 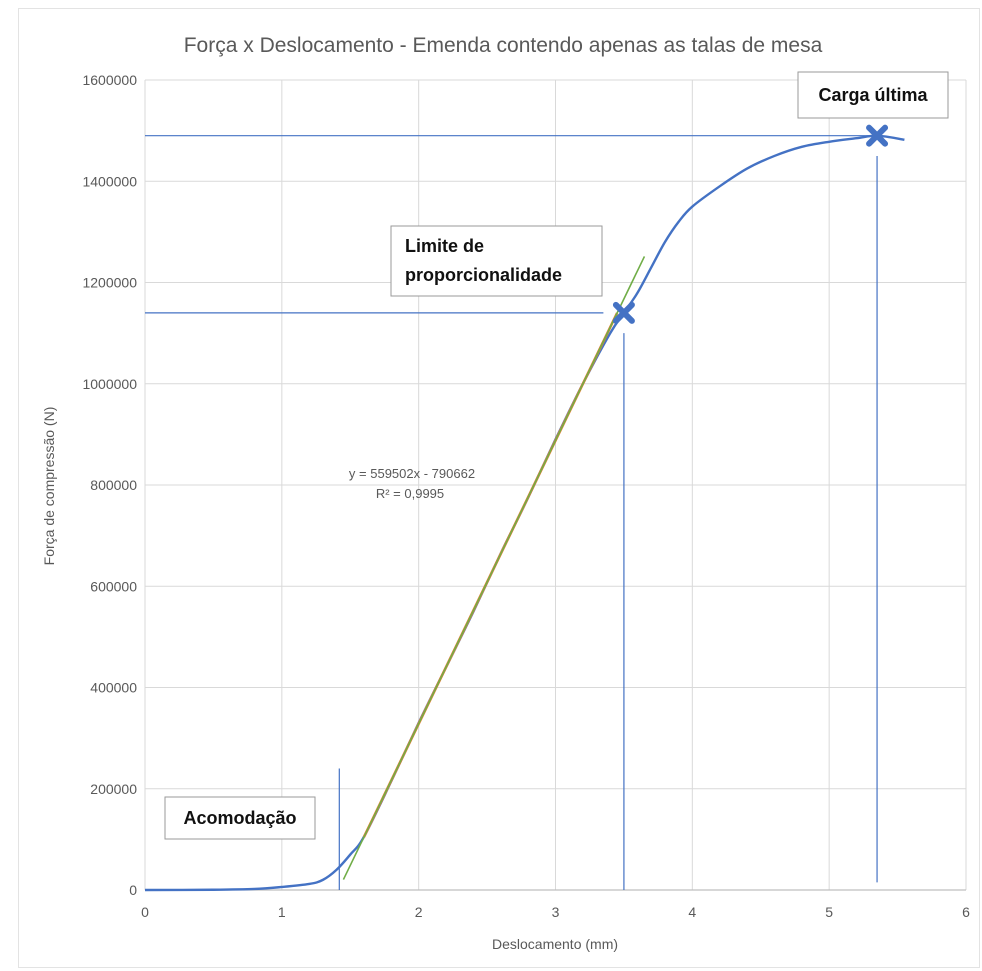 What do you see at coordinates (113, 586) in the screenshot?
I see `y-tick-label: 600000` at bounding box center [113, 586].